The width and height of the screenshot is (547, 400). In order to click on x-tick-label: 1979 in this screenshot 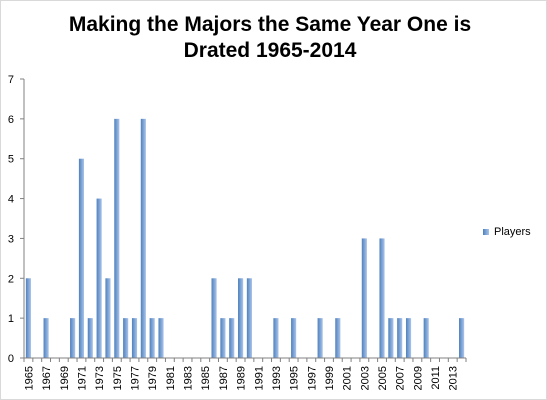, I will do `click(153, 378)`.